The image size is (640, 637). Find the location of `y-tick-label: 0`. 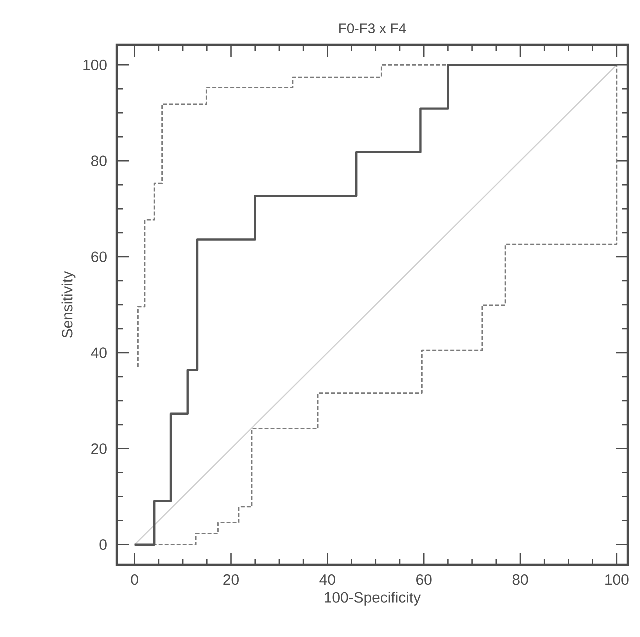

y-tick-label: 0 is located at coordinates (103, 545).